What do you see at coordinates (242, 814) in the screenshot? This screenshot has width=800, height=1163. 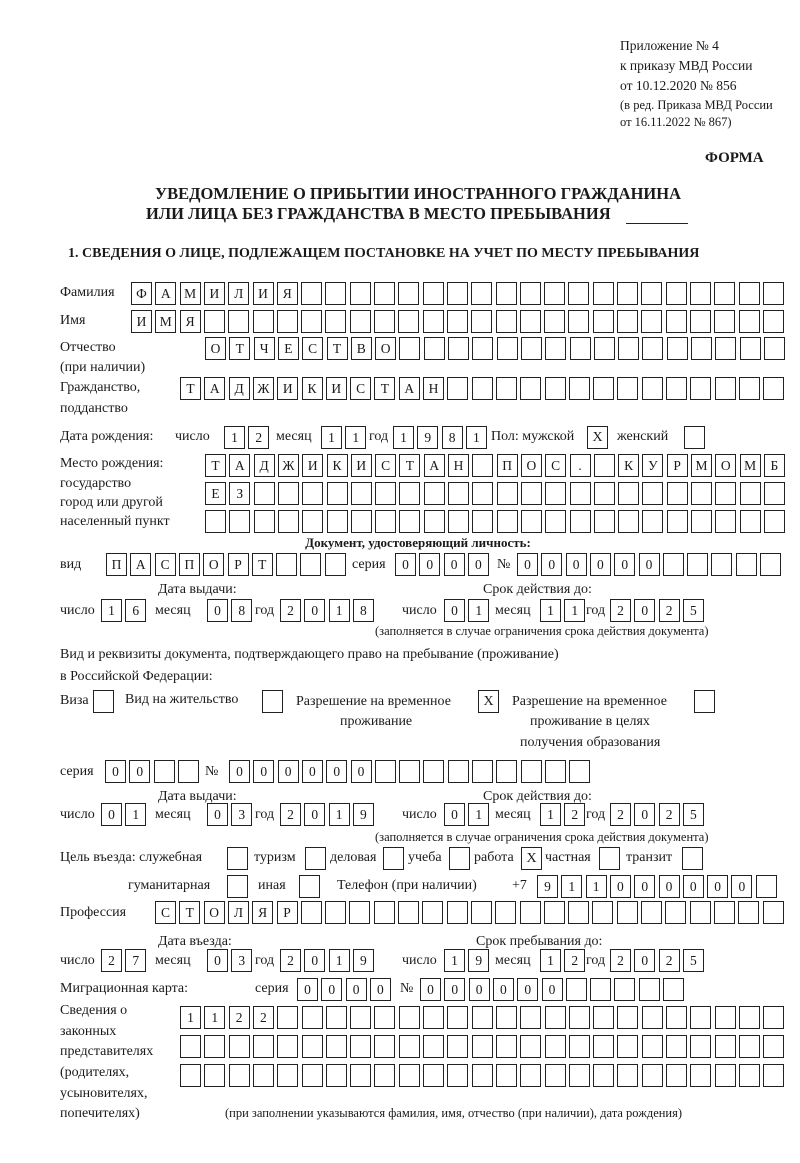 I see `char-box: 3` at bounding box center [242, 814].